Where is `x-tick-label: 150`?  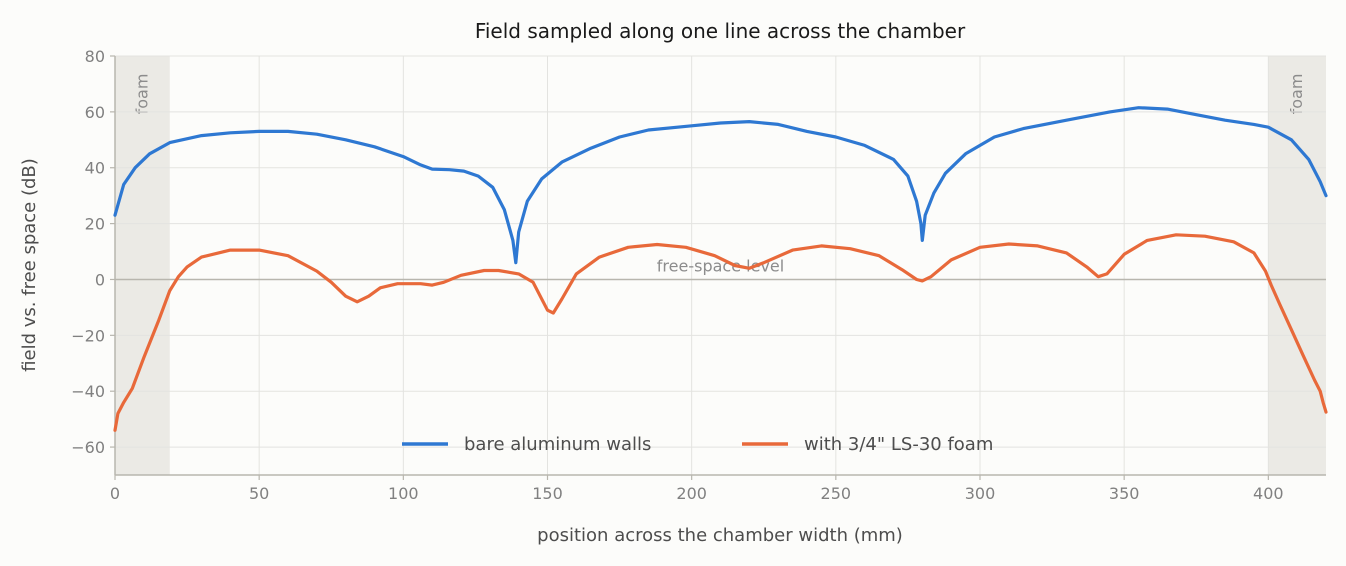 x-tick-label: 150 is located at coordinates (547, 493).